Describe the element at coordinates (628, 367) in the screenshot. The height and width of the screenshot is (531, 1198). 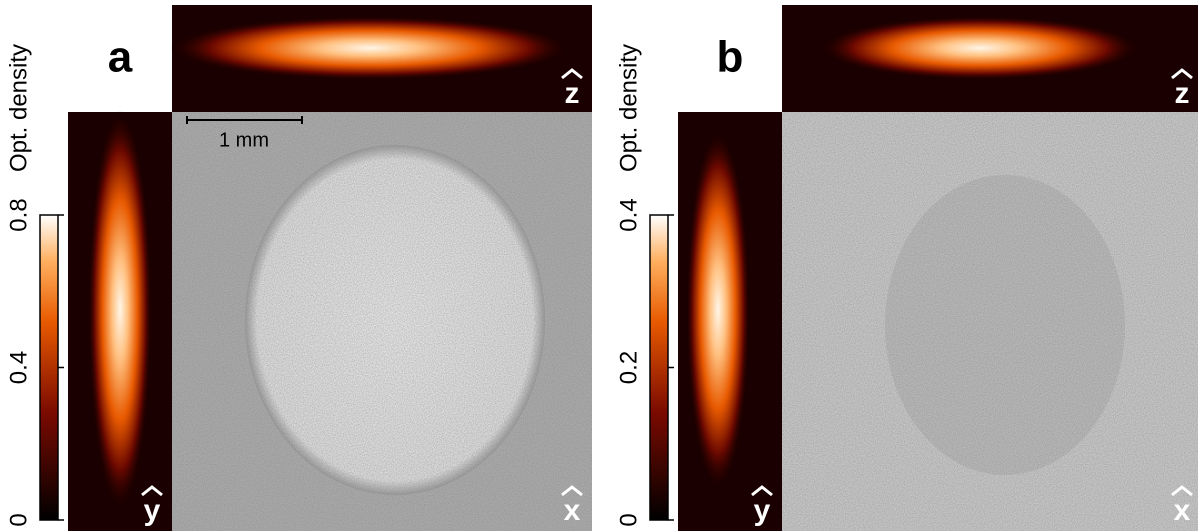
I see `colorbar-tick-label: 0.2` at that location.